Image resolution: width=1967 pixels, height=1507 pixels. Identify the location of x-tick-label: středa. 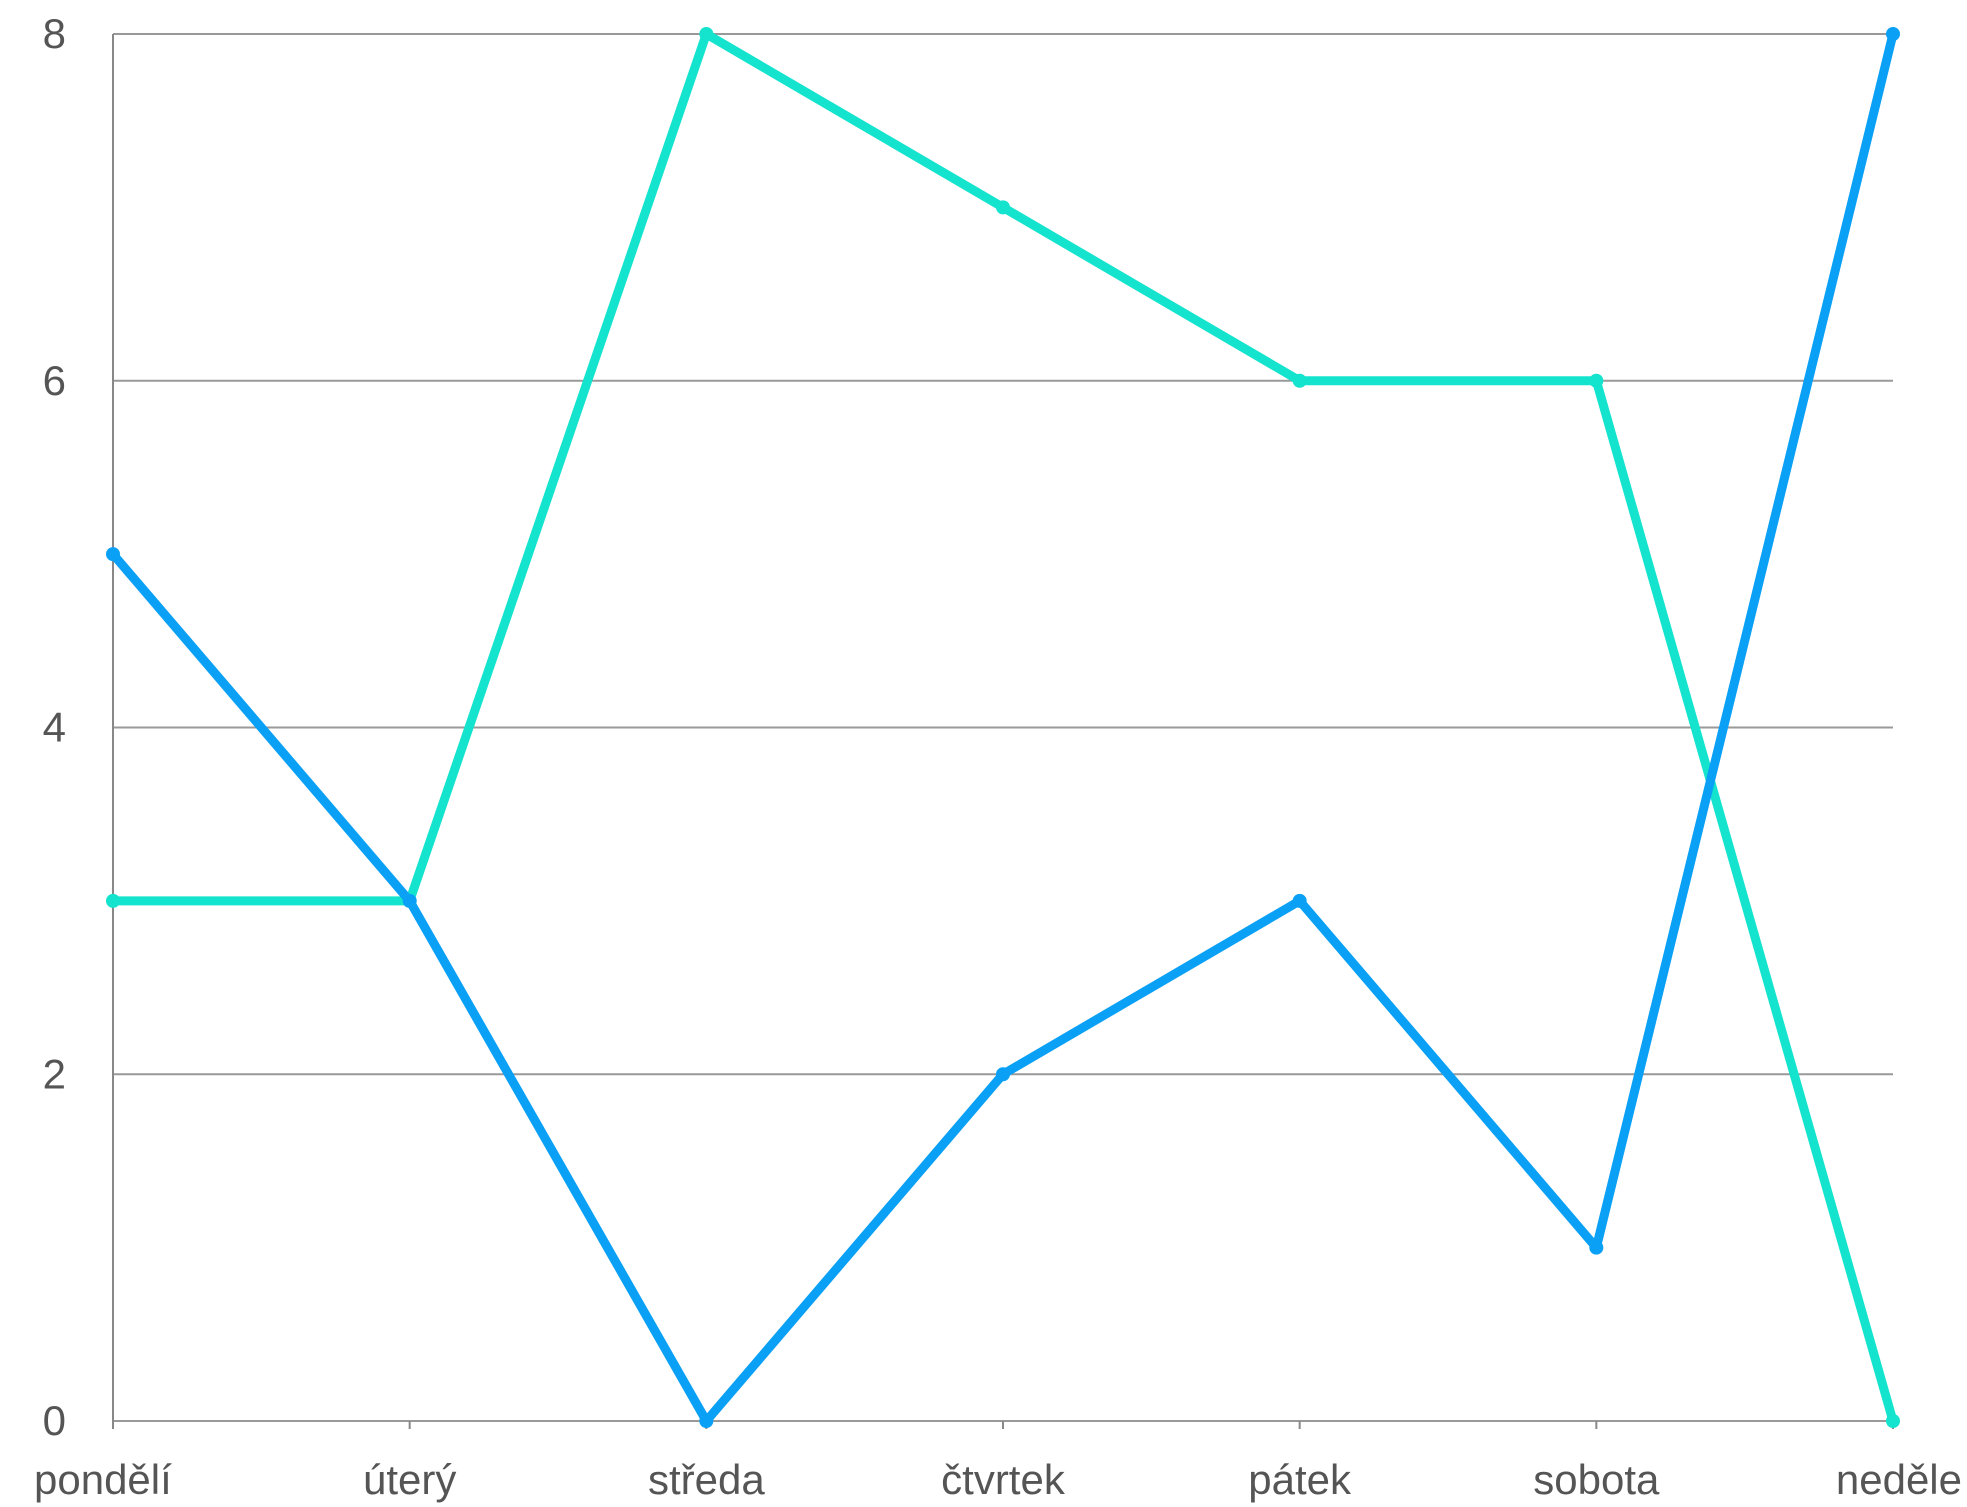
(706, 1479).